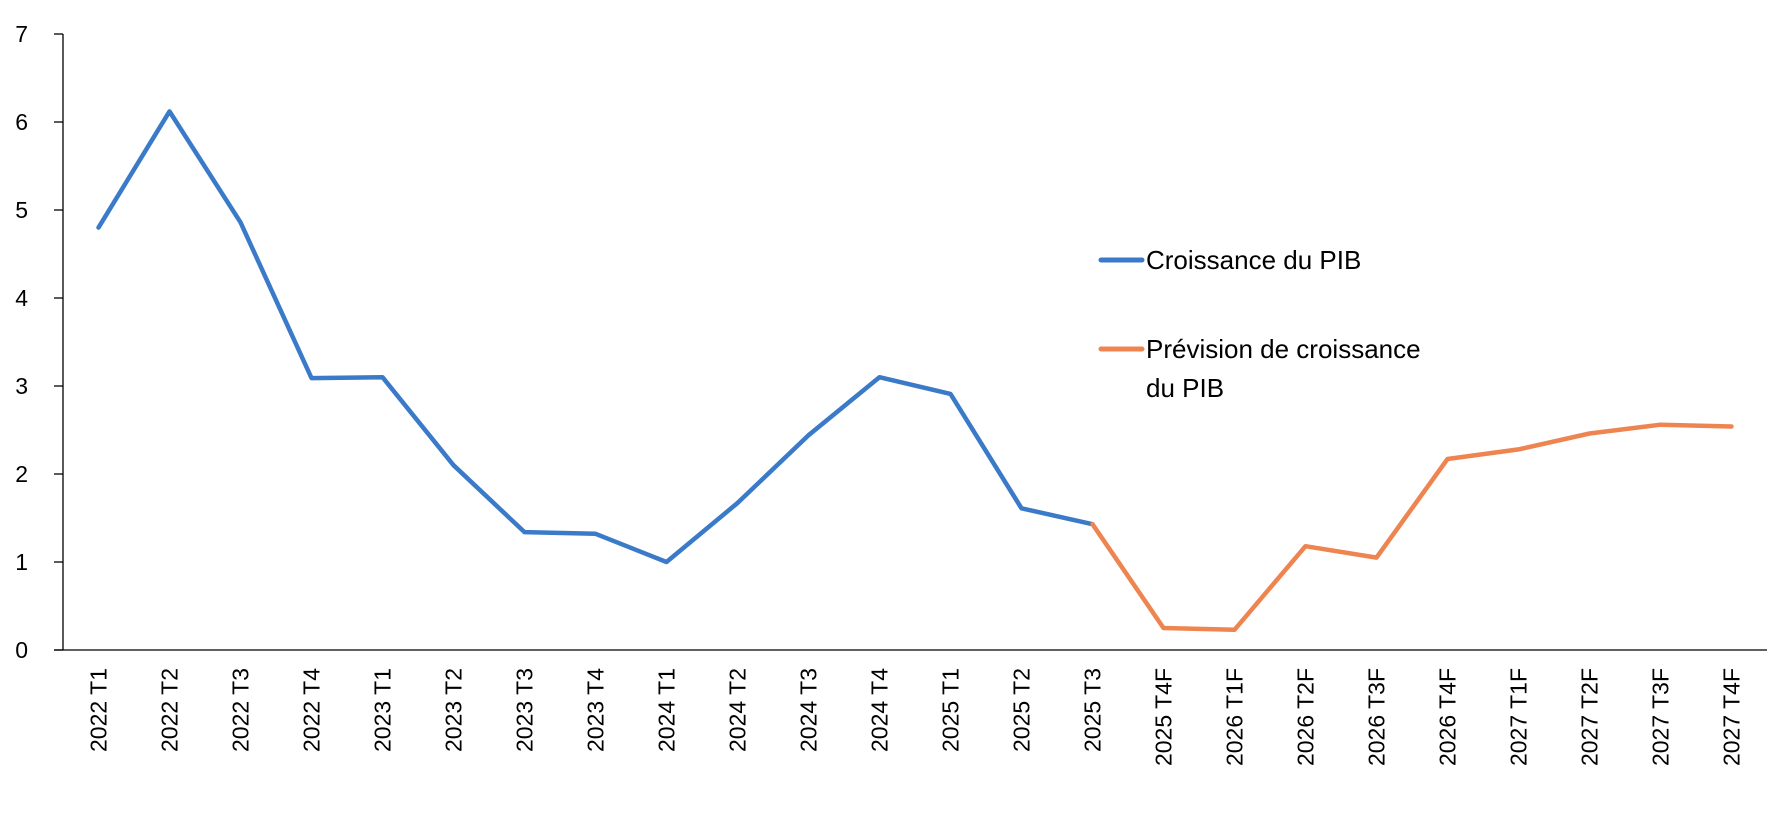  I want to click on x-tick-label: 2022 T2, so click(170, 710).